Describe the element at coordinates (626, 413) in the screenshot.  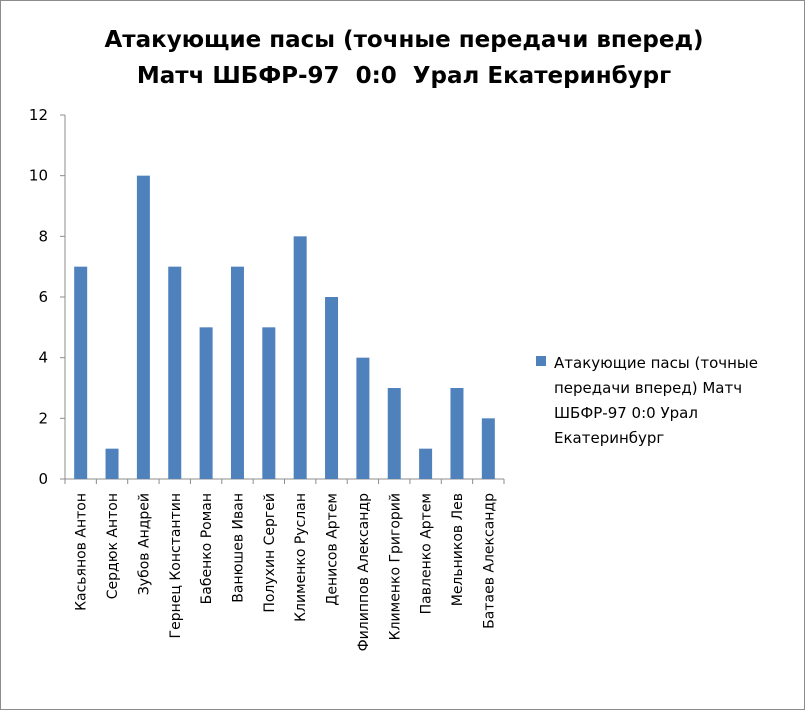
I see `legend-label: ШБФР-97 0:0 Урал` at that location.